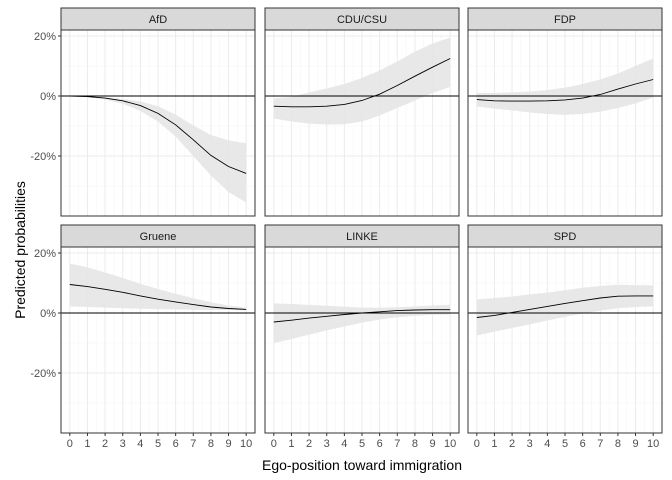 The width and height of the screenshot is (672, 480). What do you see at coordinates (20, 250) in the screenshot?
I see `y-axis-title: Predicted probabilities` at bounding box center [20, 250].